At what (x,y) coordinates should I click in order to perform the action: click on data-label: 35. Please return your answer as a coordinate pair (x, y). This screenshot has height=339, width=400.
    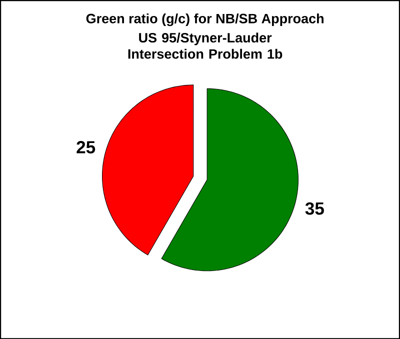
    Looking at the image, I should click on (314, 208).